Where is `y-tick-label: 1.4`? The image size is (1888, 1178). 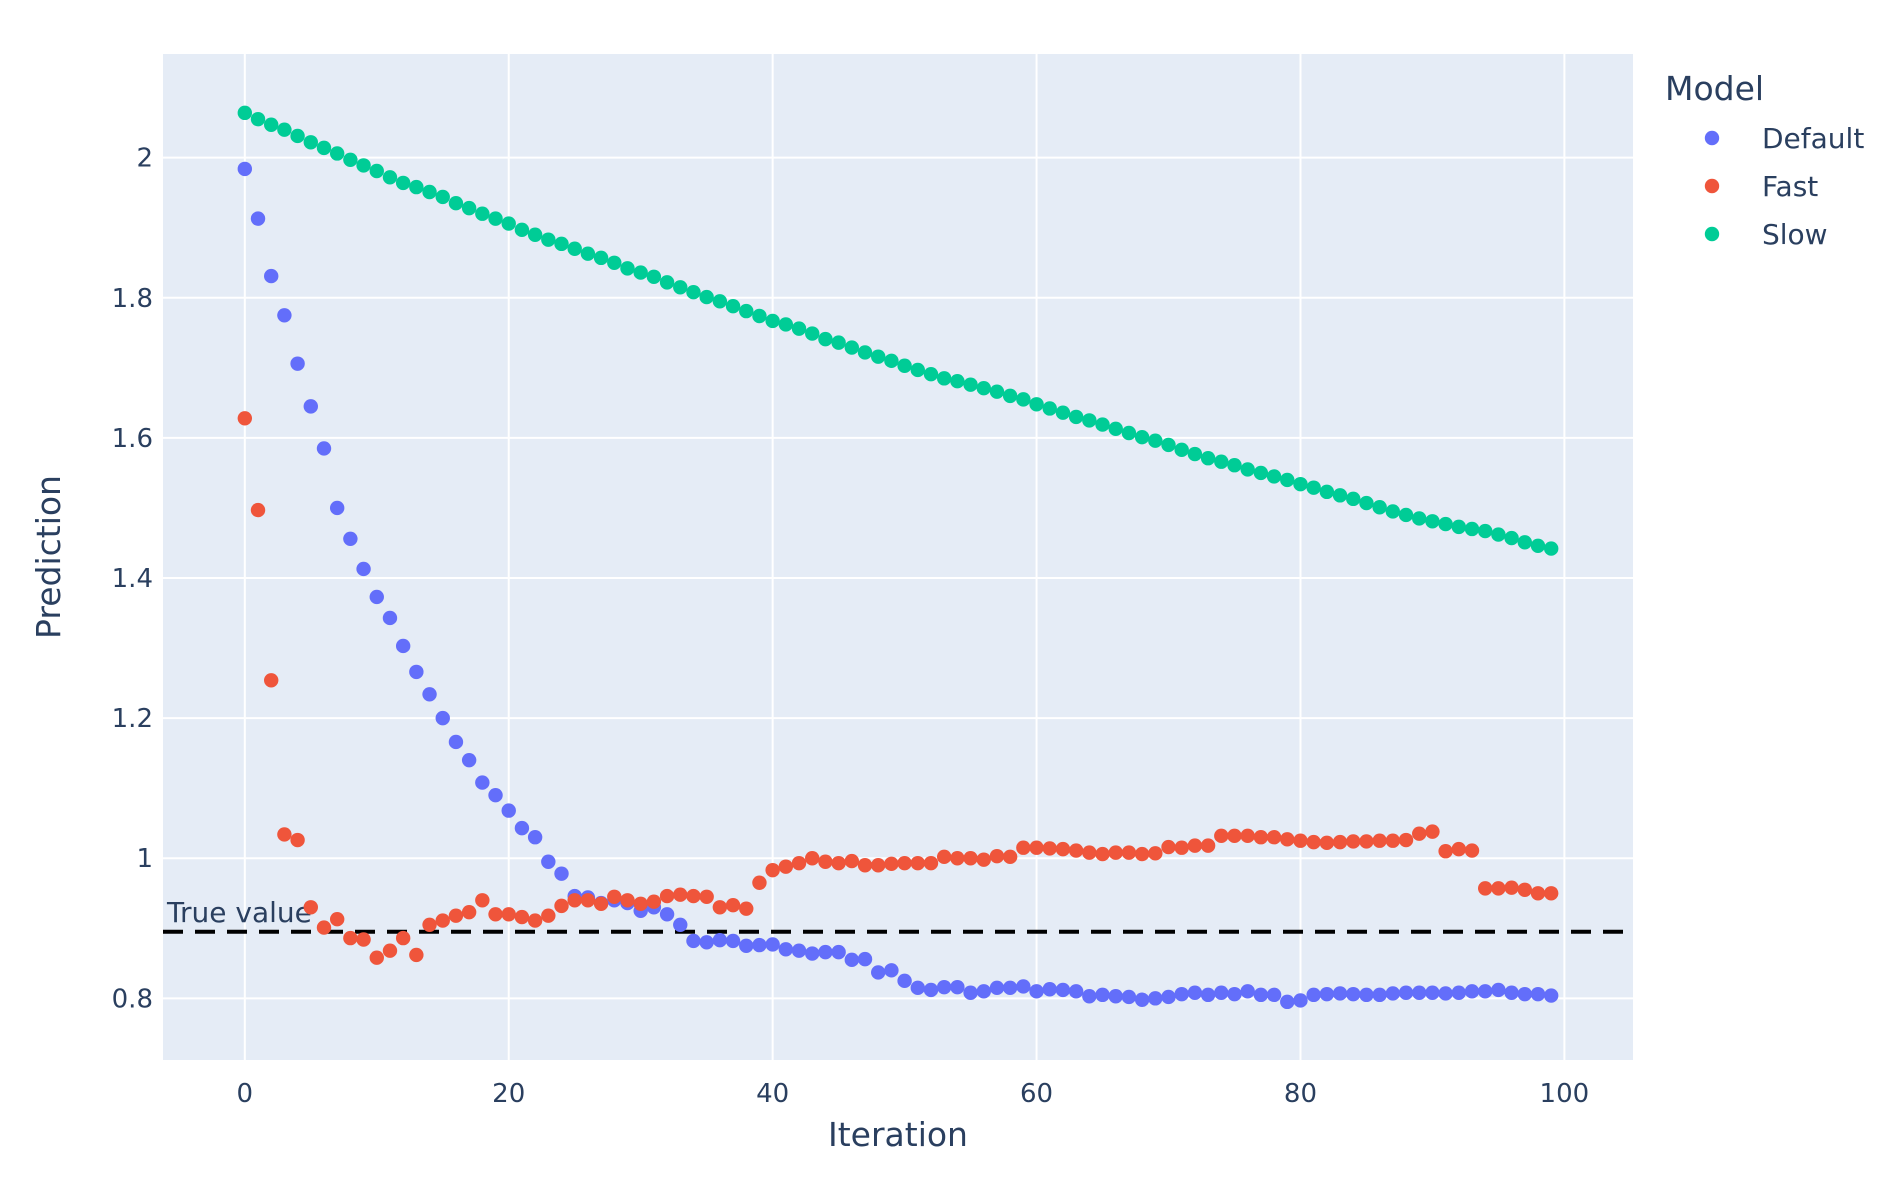
y-tick-label: 1.4 is located at coordinates (132, 579).